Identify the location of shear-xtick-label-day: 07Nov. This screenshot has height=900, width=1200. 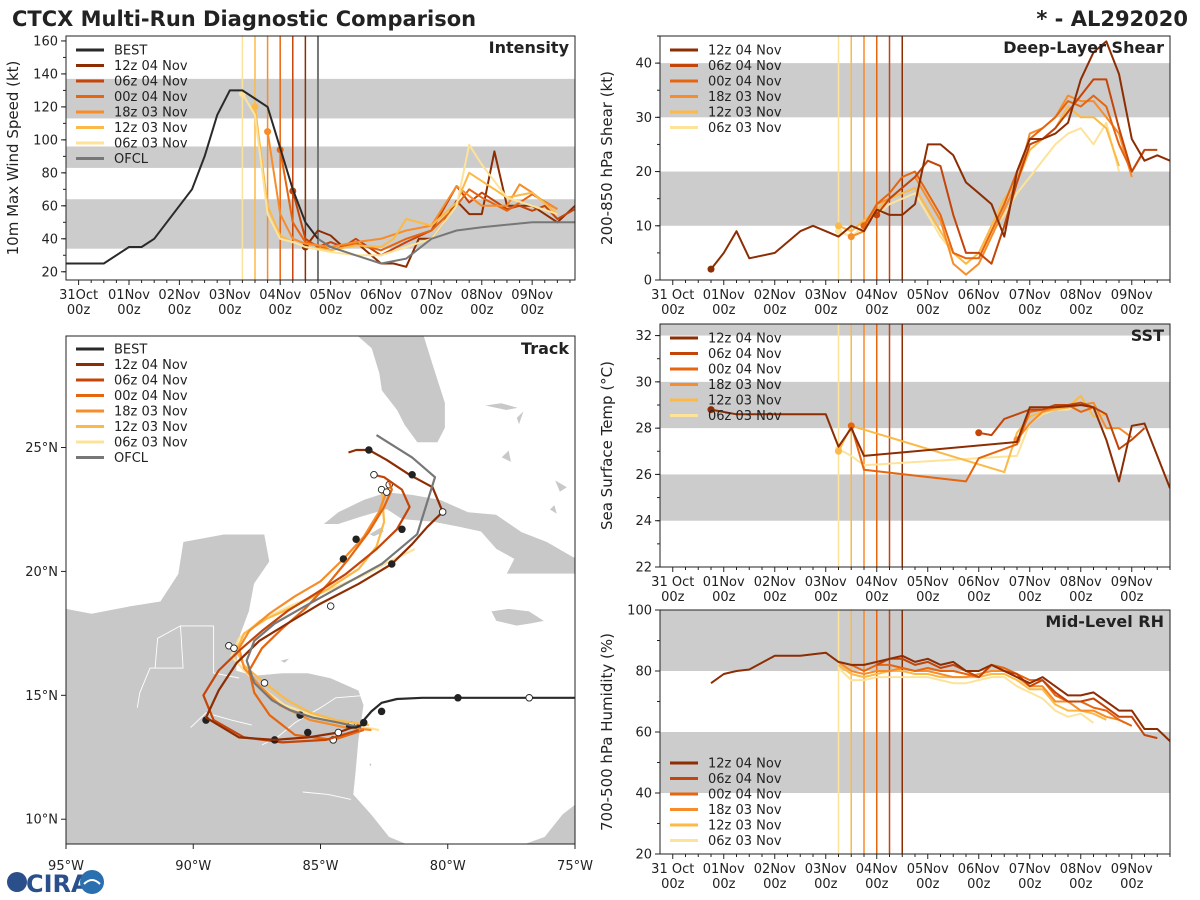
(1030, 295).